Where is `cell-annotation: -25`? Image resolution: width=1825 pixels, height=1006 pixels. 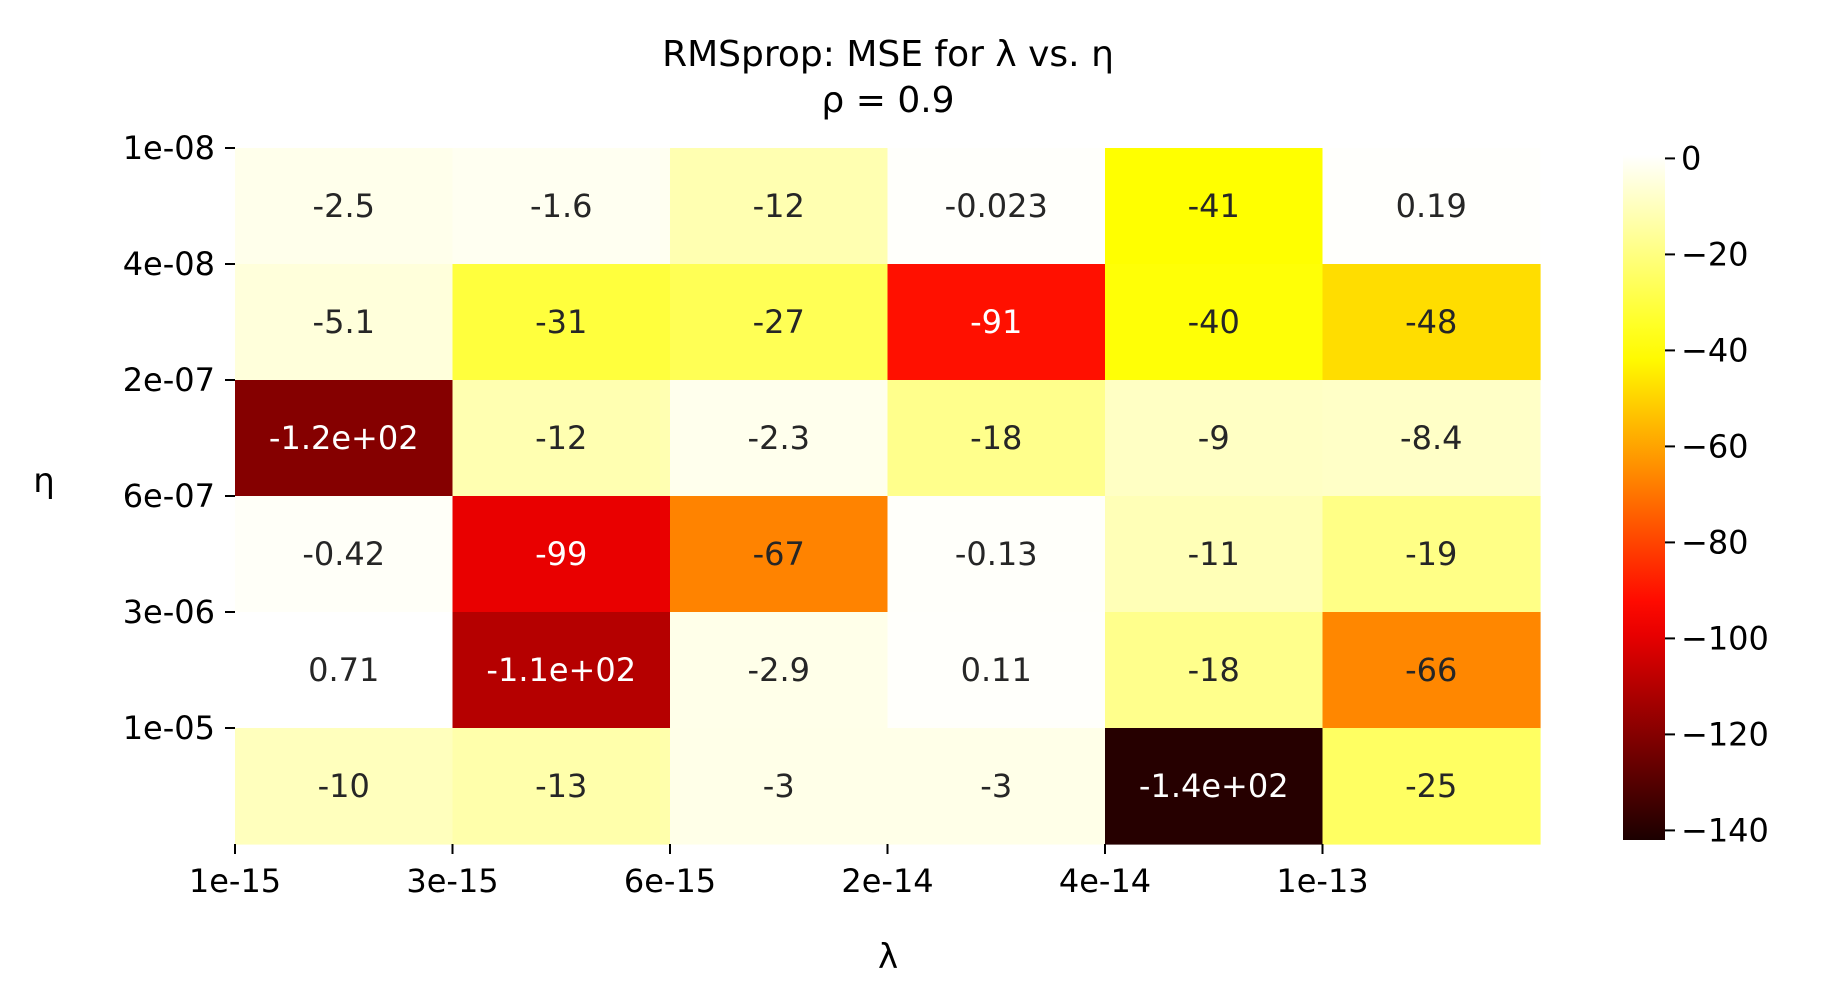 cell-annotation: -25 is located at coordinates (1431, 786).